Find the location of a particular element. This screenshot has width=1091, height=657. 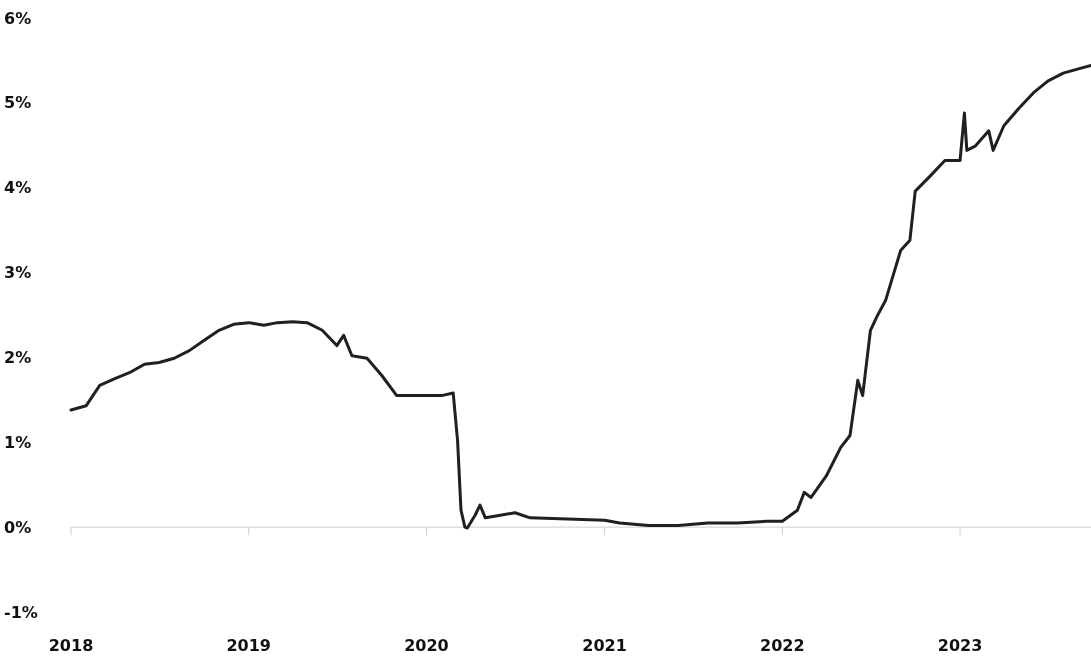

y-tick-label: 1% is located at coordinates (18, 442).